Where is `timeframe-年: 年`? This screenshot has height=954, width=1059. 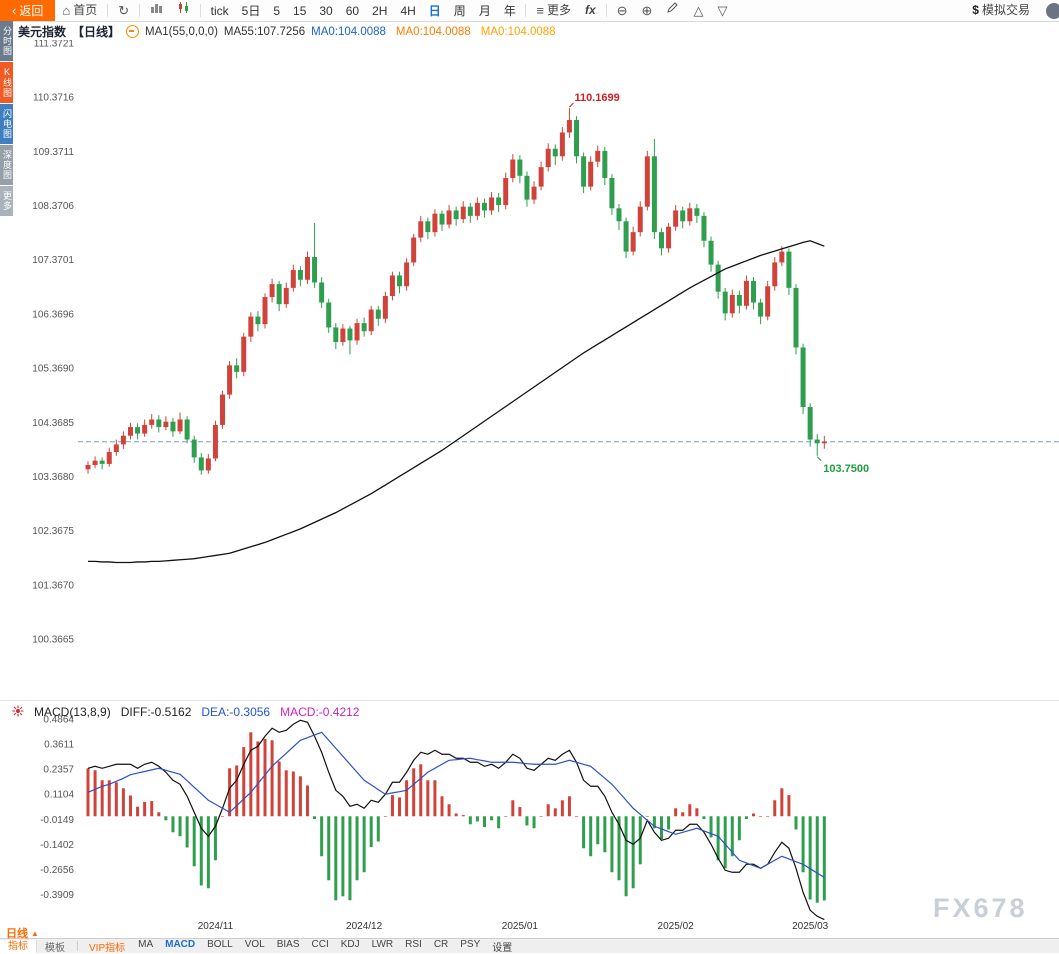
timeframe-年: 年 is located at coordinates (509, 11).